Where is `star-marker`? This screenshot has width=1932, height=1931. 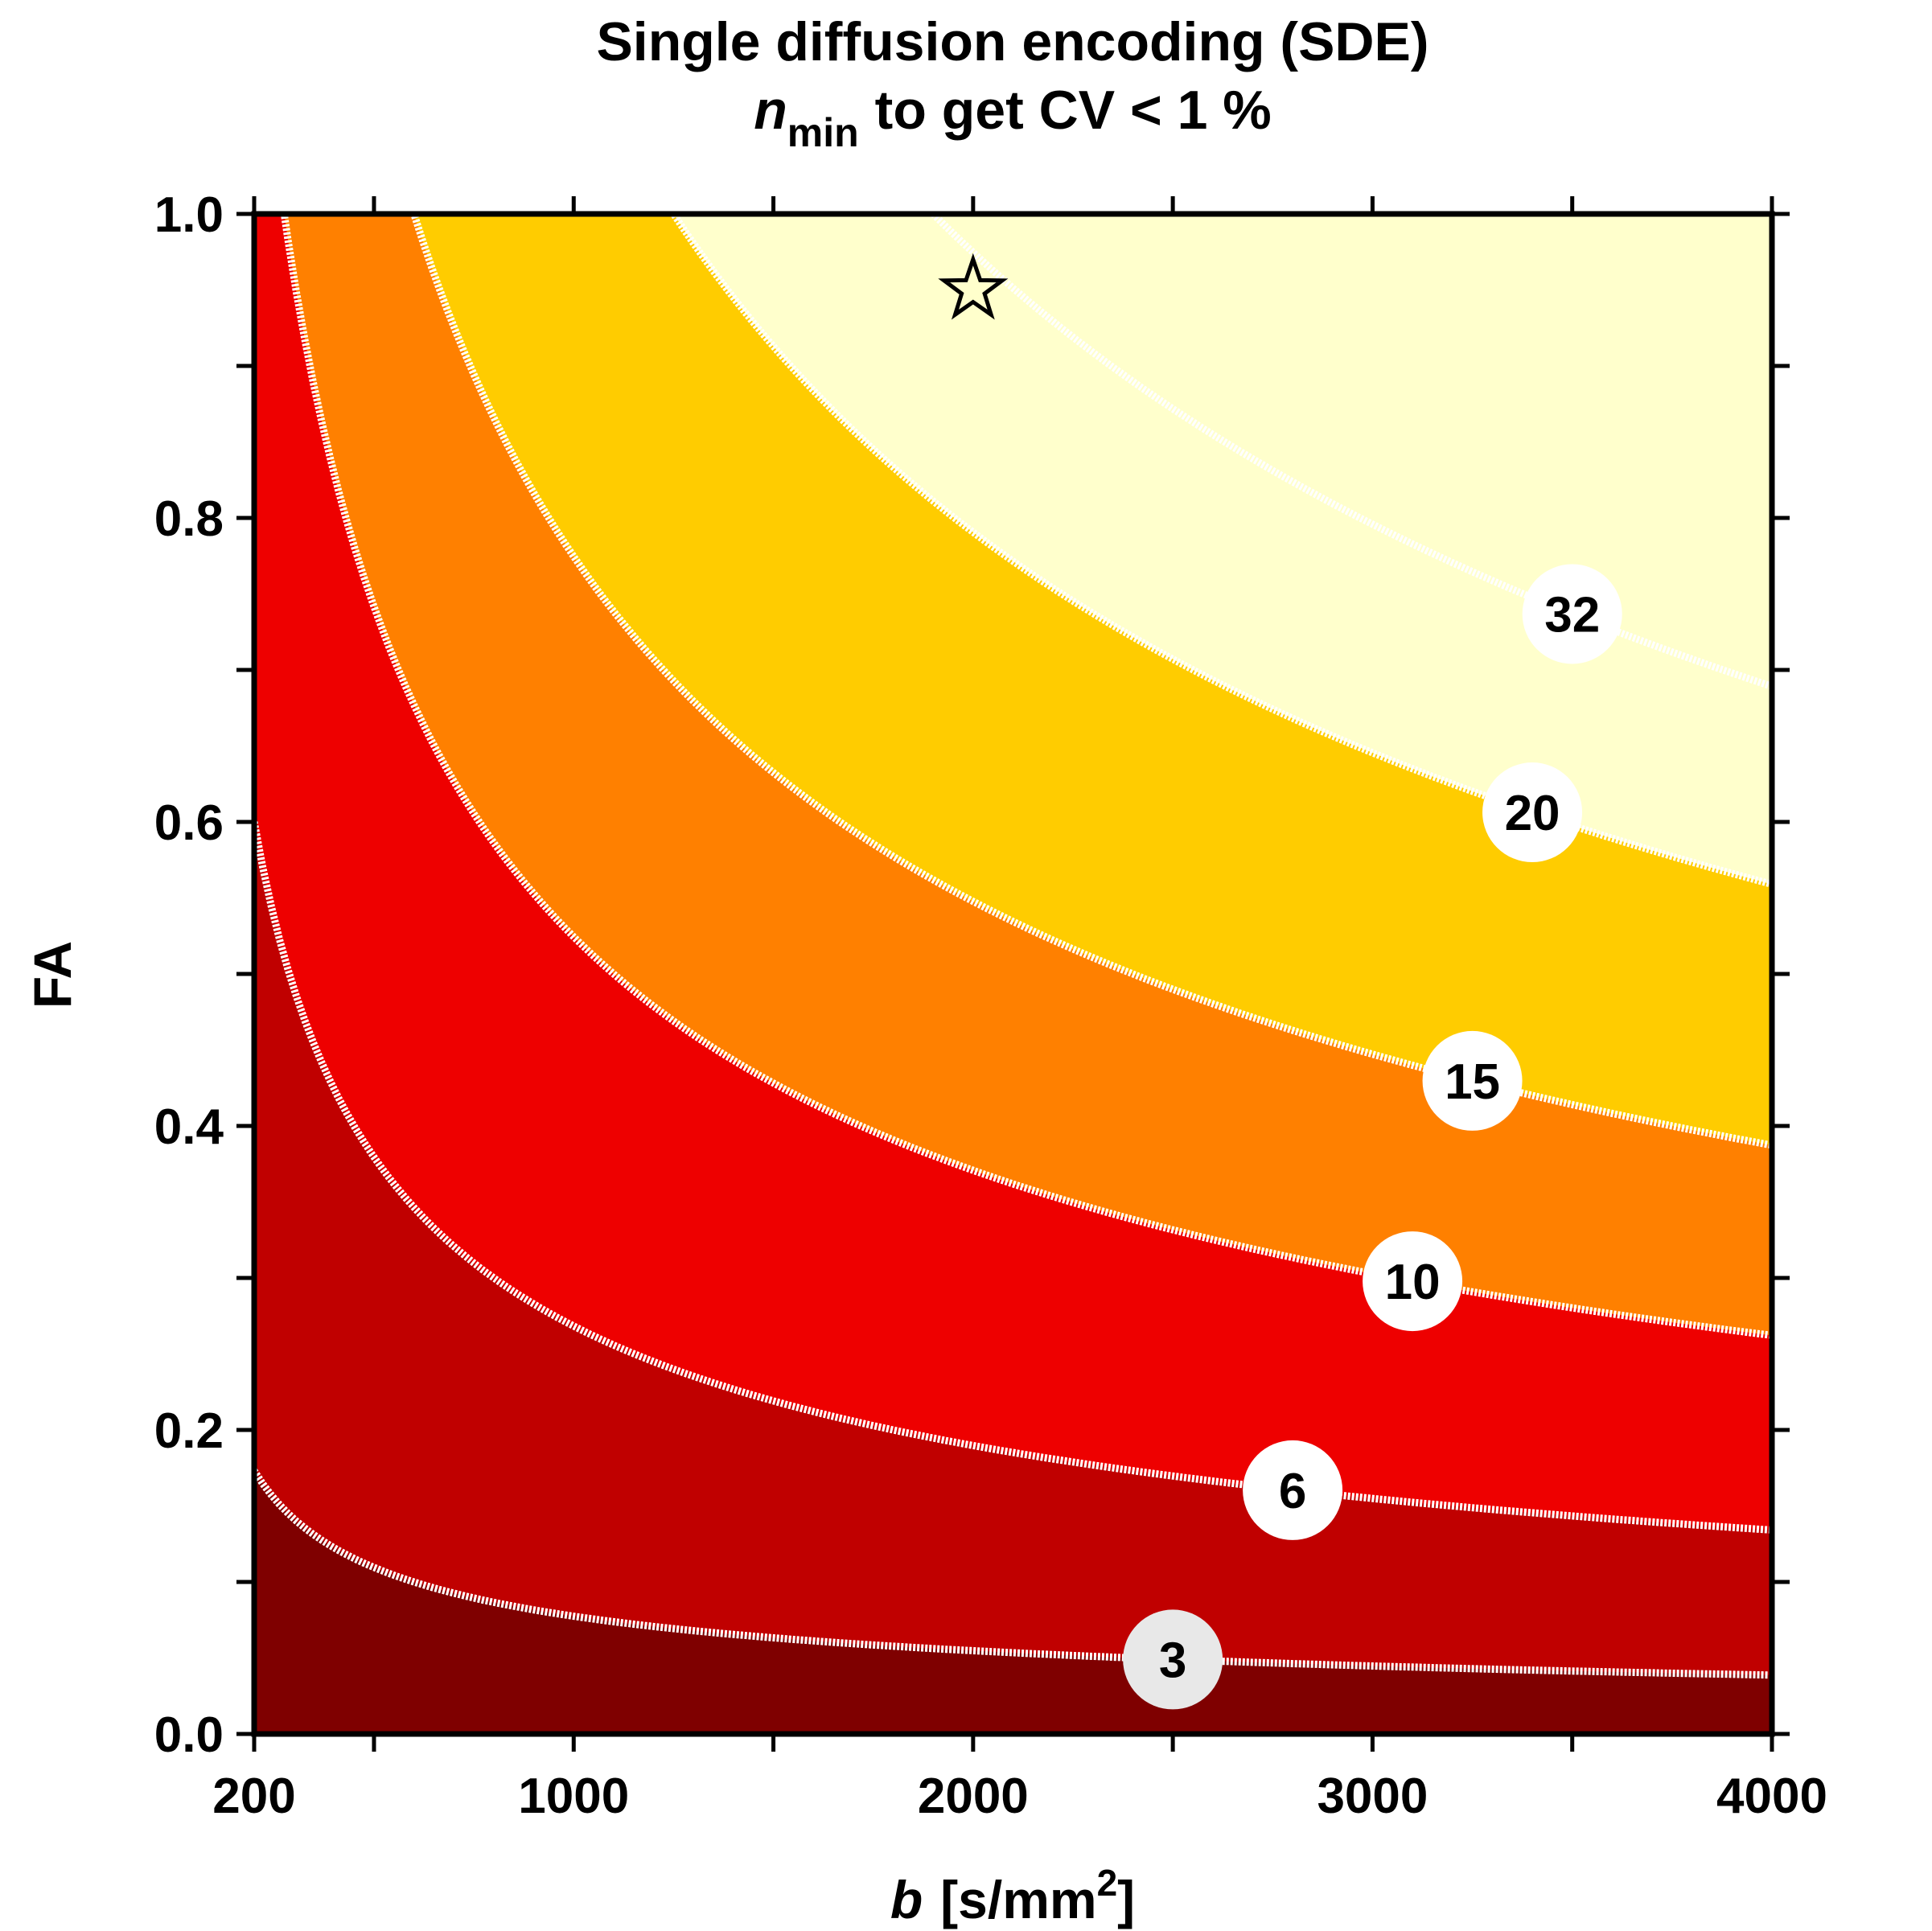
star-marker is located at coordinates (973, 286).